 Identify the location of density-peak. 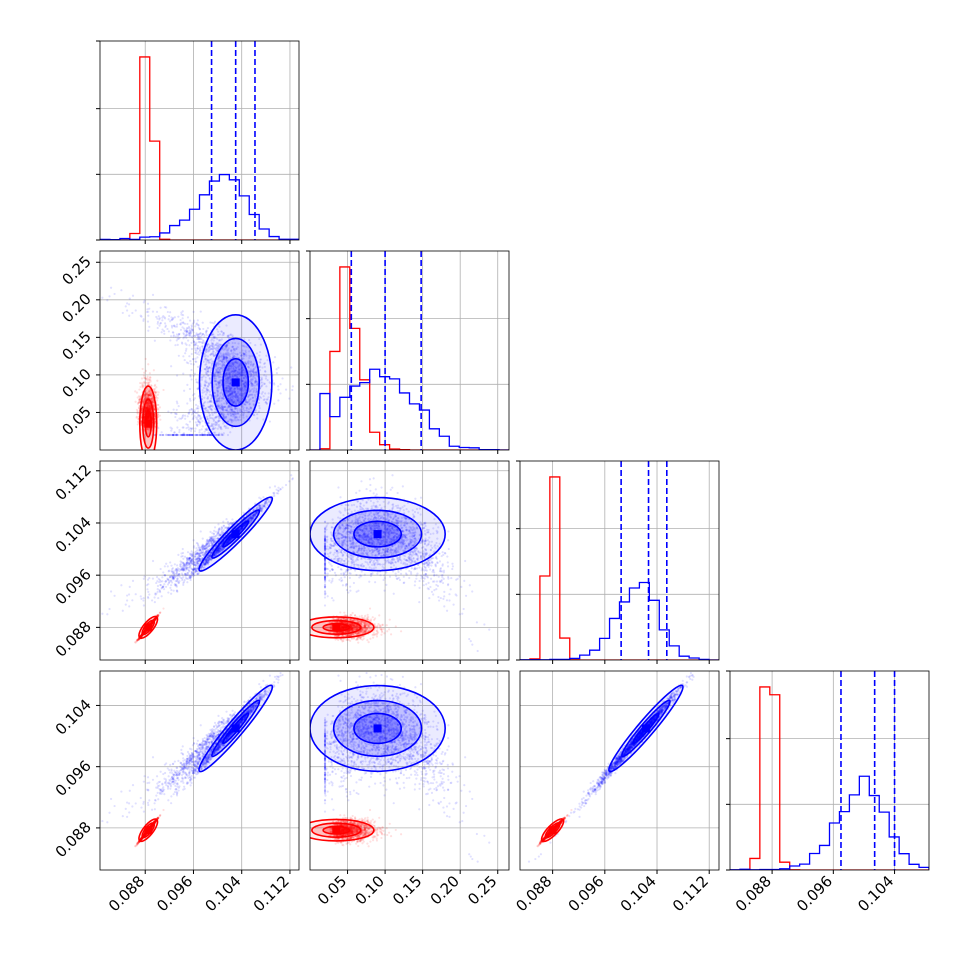
(236, 382).